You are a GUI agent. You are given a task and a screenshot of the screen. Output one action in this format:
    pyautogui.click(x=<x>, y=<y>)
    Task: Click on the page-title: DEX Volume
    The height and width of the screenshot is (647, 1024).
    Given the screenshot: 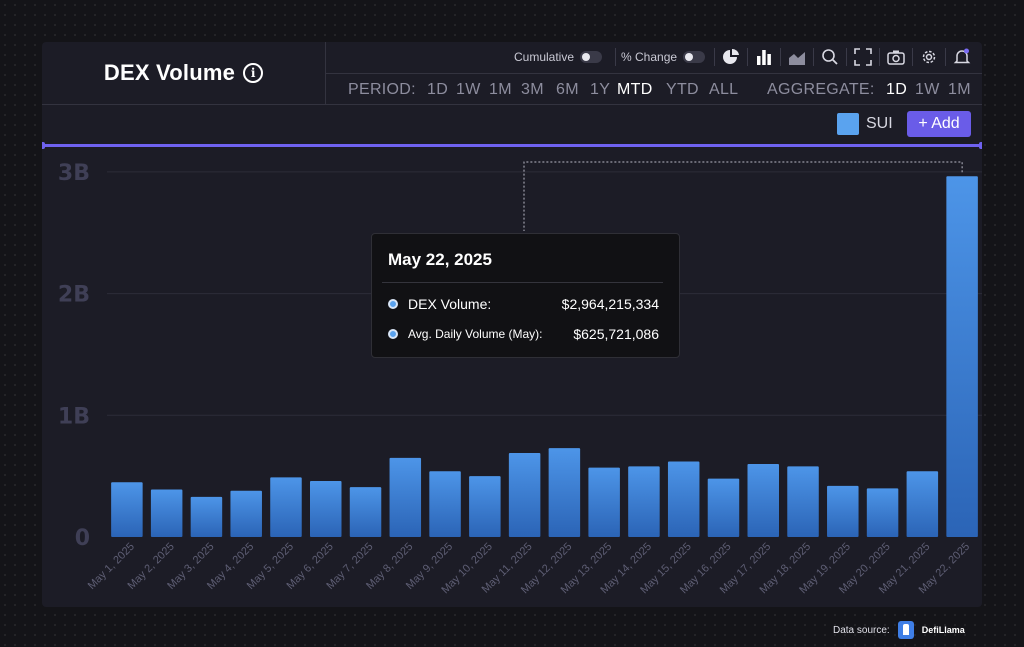 What is the action you would take?
    pyautogui.click(x=169, y=72)
    